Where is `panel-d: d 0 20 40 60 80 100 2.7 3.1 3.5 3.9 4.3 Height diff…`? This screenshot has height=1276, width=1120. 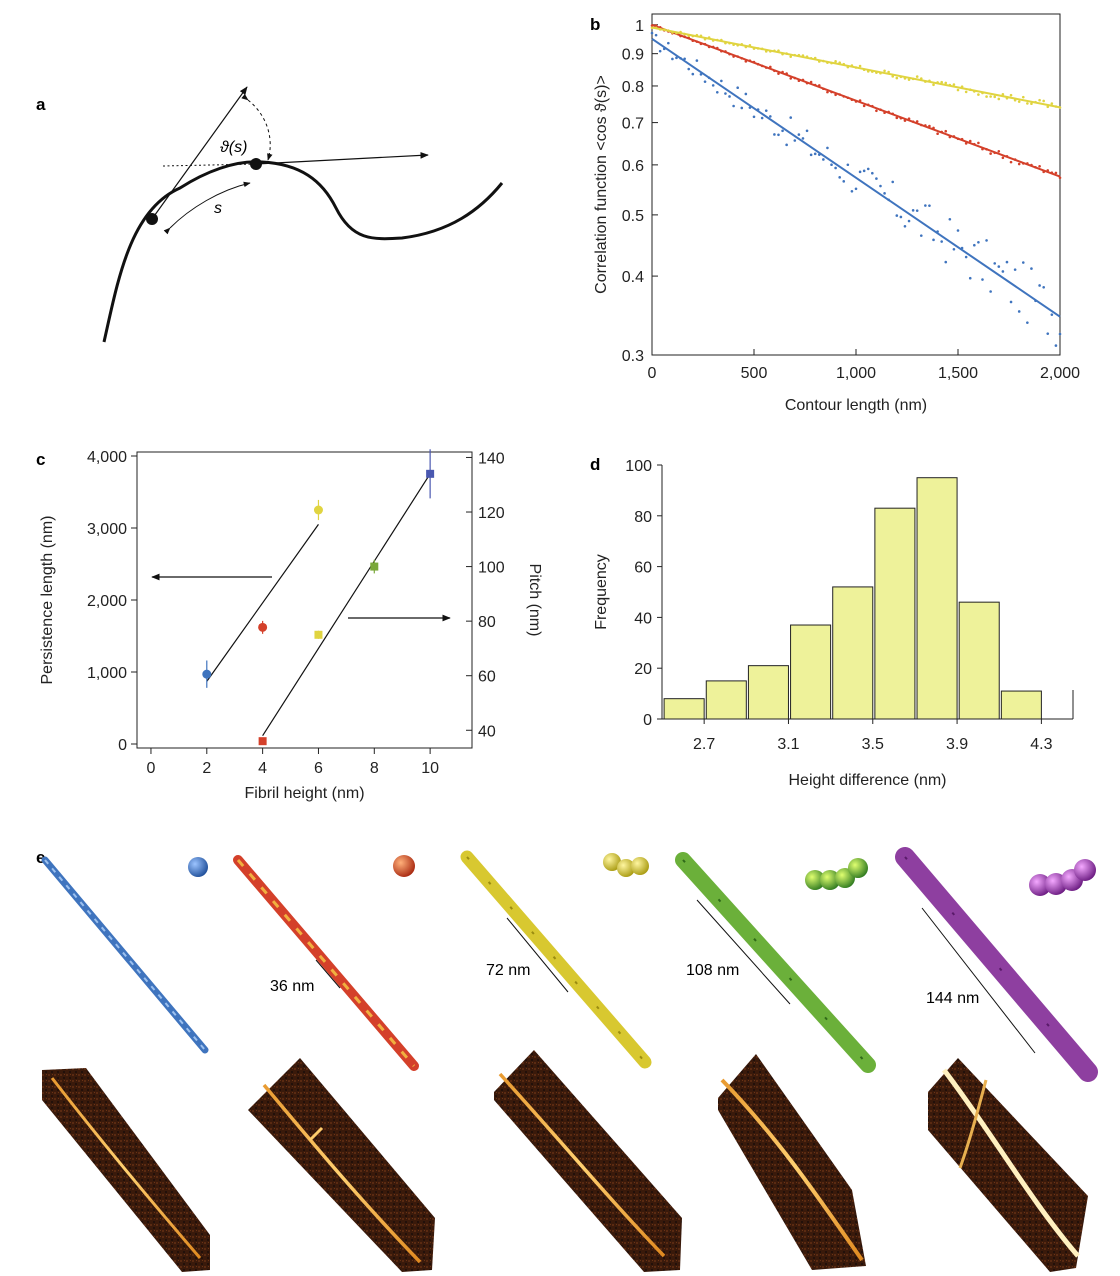 panel-d: d 0 20 40 60 80 100 2.7 3.1 3.5 3.9 4.3 Height diff… is located at coordinates (832, 622).